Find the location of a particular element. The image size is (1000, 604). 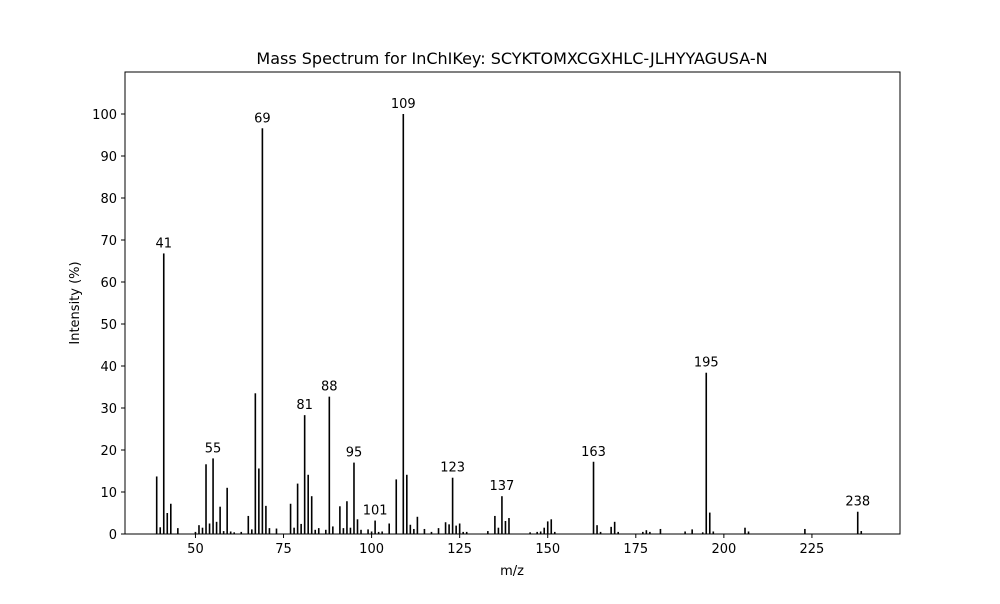

x-tick-label: 125 is located at coordinates (459, 549).